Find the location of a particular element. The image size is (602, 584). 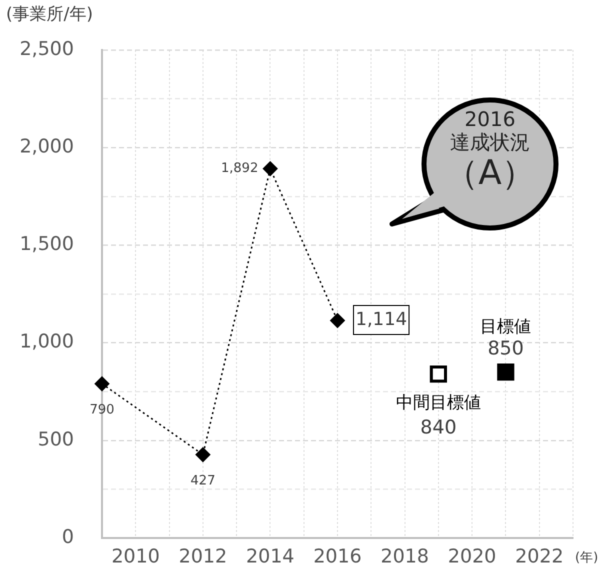

data-label: 1,892 is located at coordinates (239, 168).